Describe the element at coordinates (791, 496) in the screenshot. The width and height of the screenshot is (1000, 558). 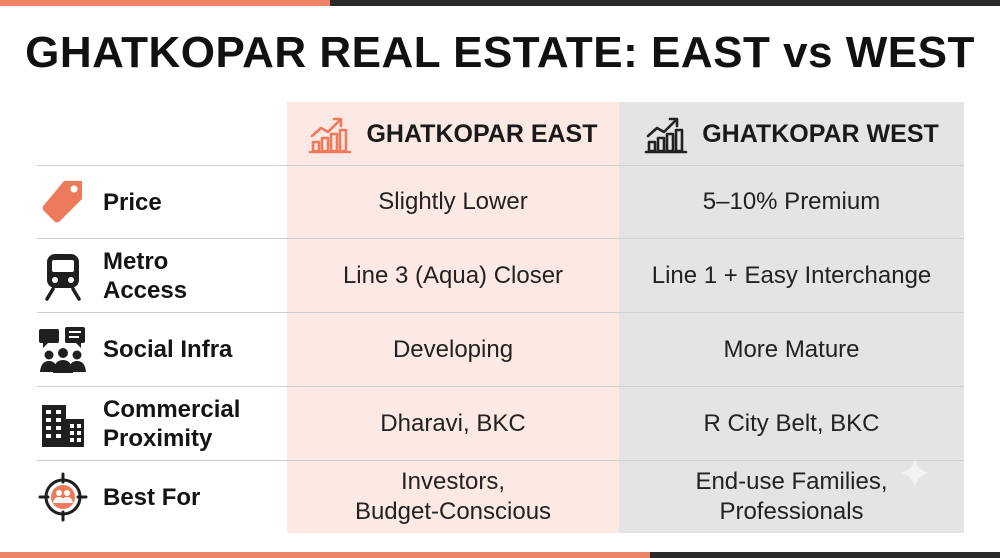
I see `west-cell: End-use Families, Professionals` at that location.